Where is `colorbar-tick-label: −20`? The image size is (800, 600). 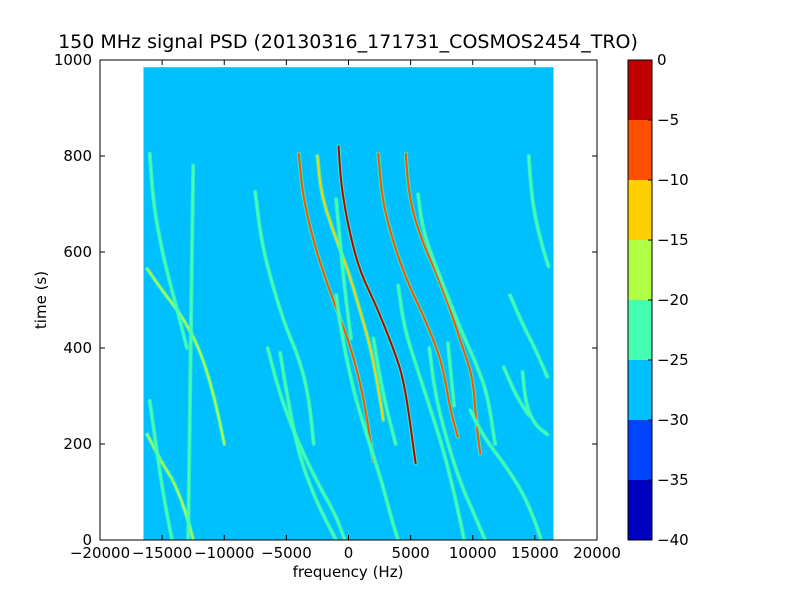 colorbar-tick-label: −20 is located at coordinates (673, 300).